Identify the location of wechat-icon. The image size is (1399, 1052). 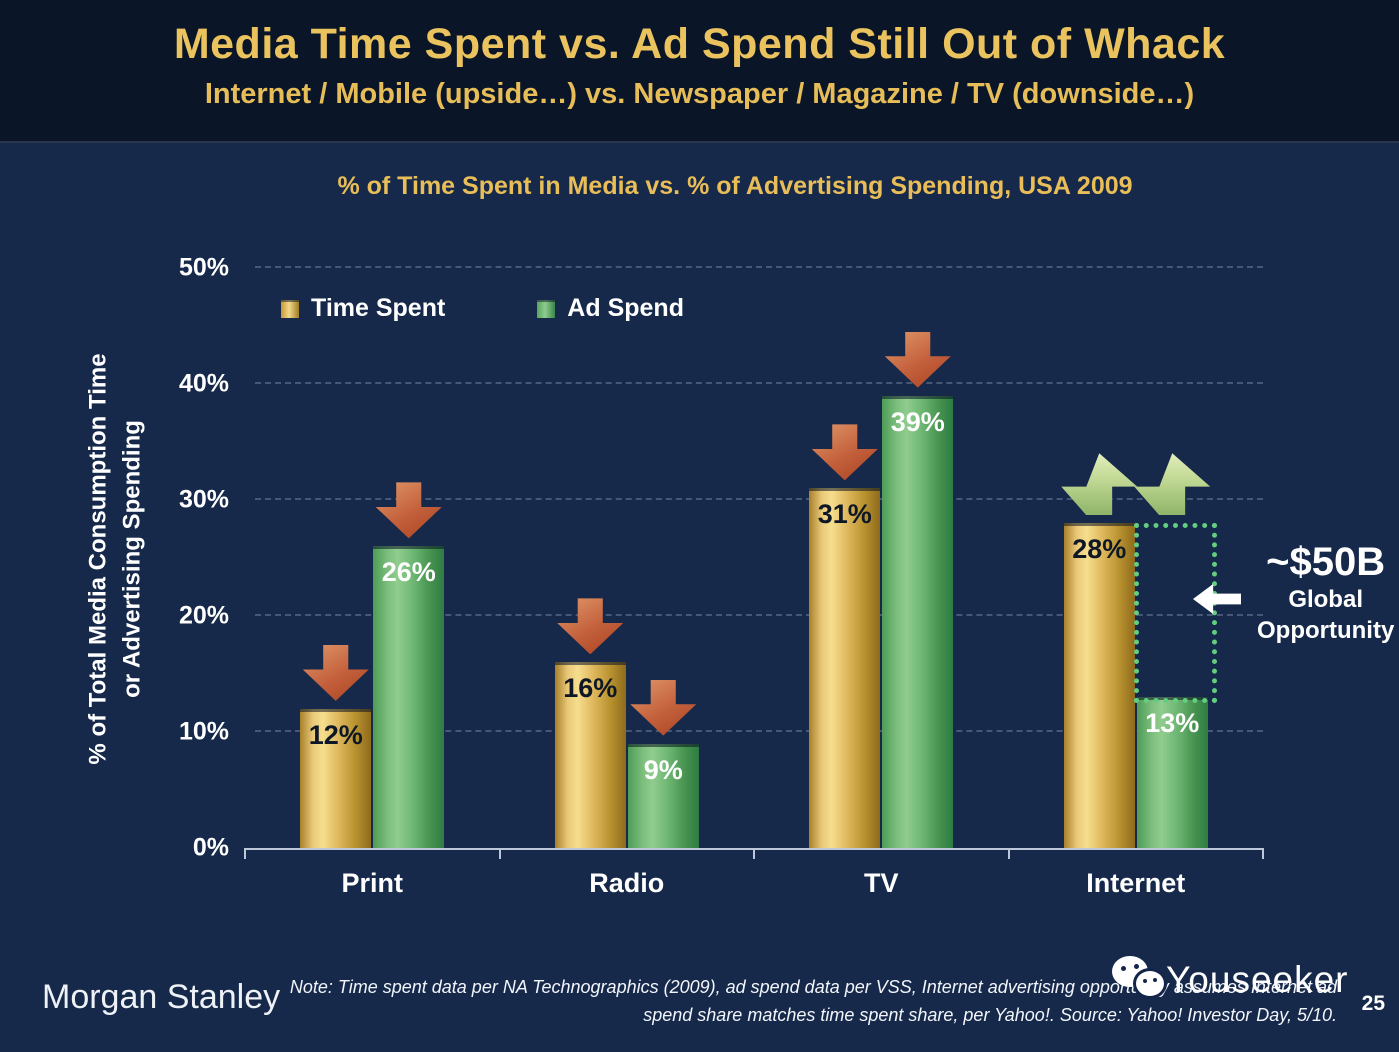
(1138, 980).